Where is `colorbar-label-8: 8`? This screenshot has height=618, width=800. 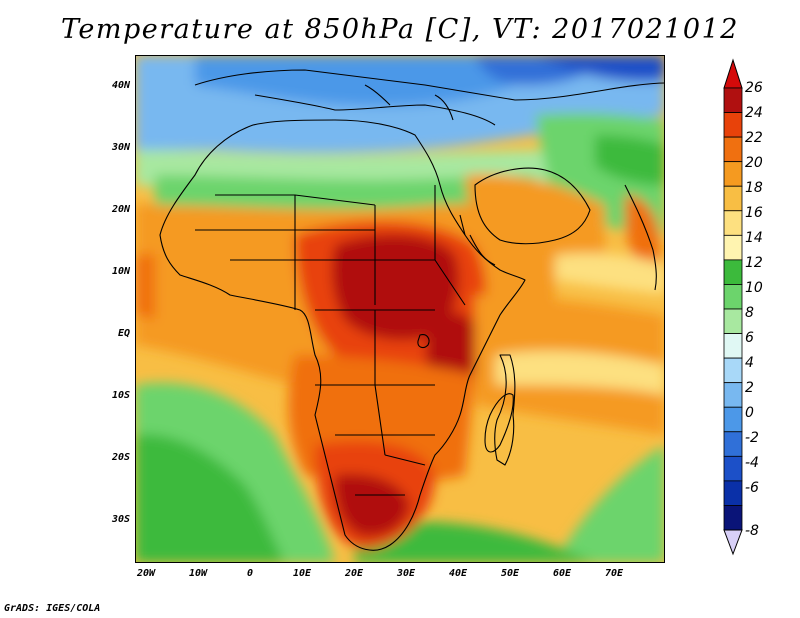 colorbar-label-8: 8 is located at coordinates (749, 313).